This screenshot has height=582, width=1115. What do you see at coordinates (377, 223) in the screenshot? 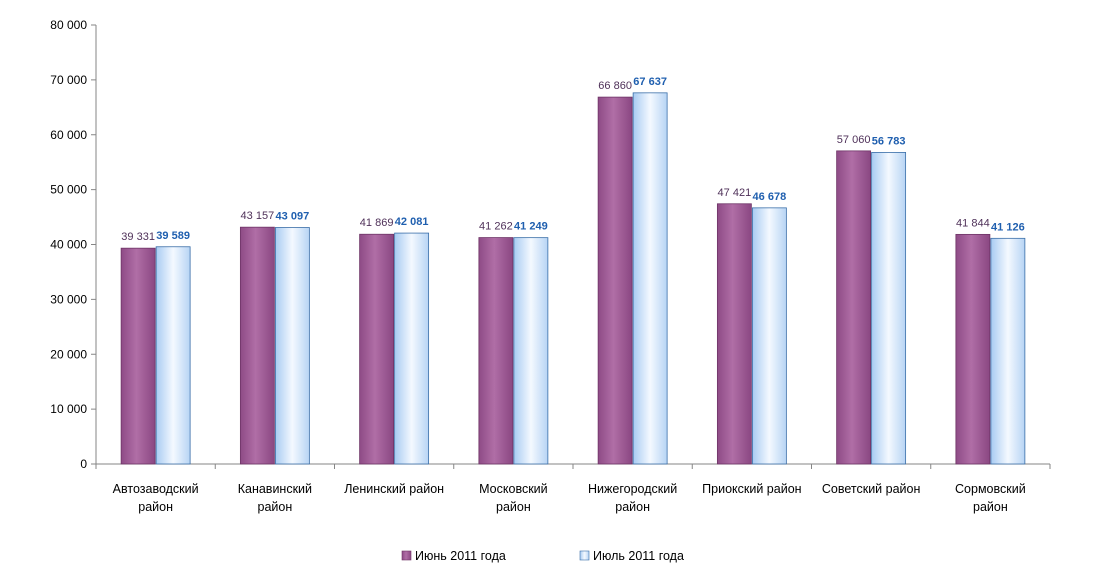
I see `data-label-june: 41 869` at bounding box center [377, 223].